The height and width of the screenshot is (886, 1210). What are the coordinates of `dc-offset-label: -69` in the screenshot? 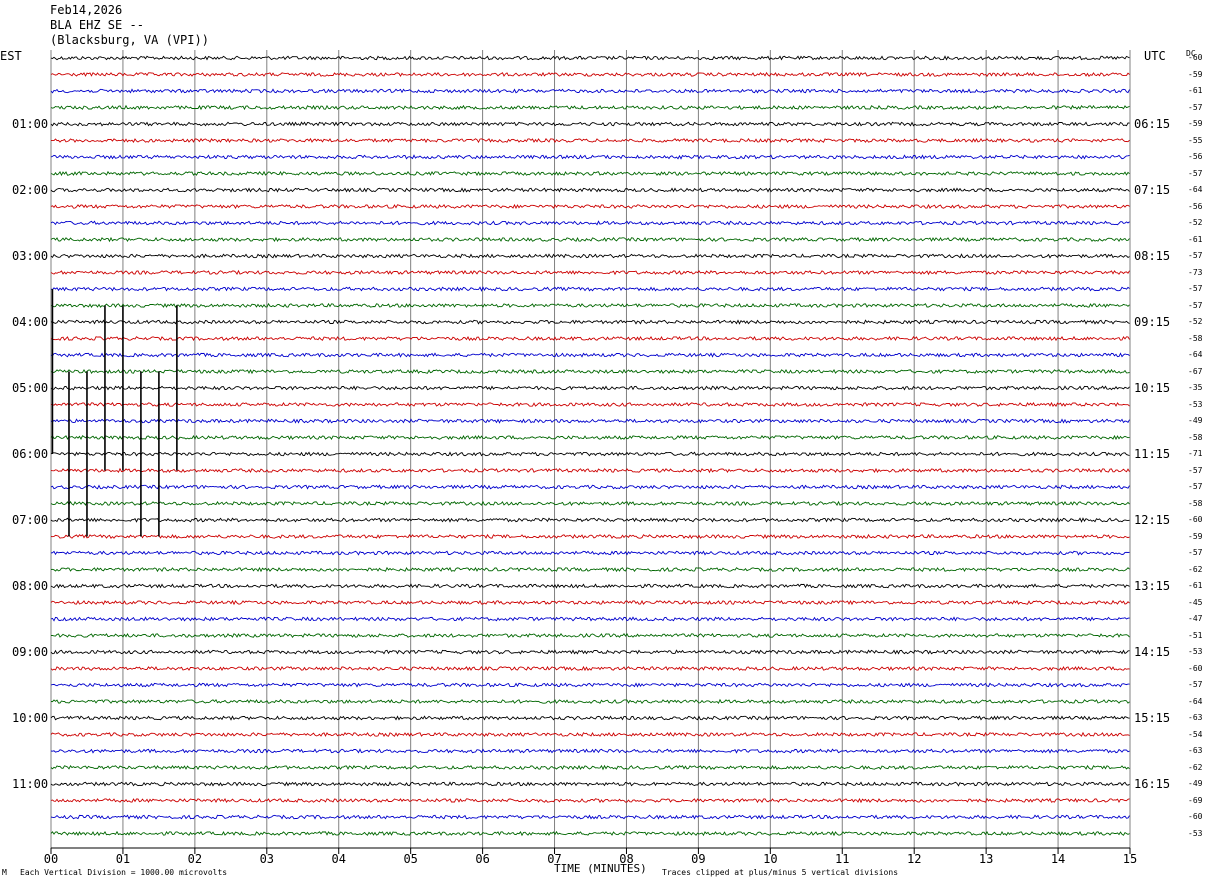 It's located at (1195, 800).